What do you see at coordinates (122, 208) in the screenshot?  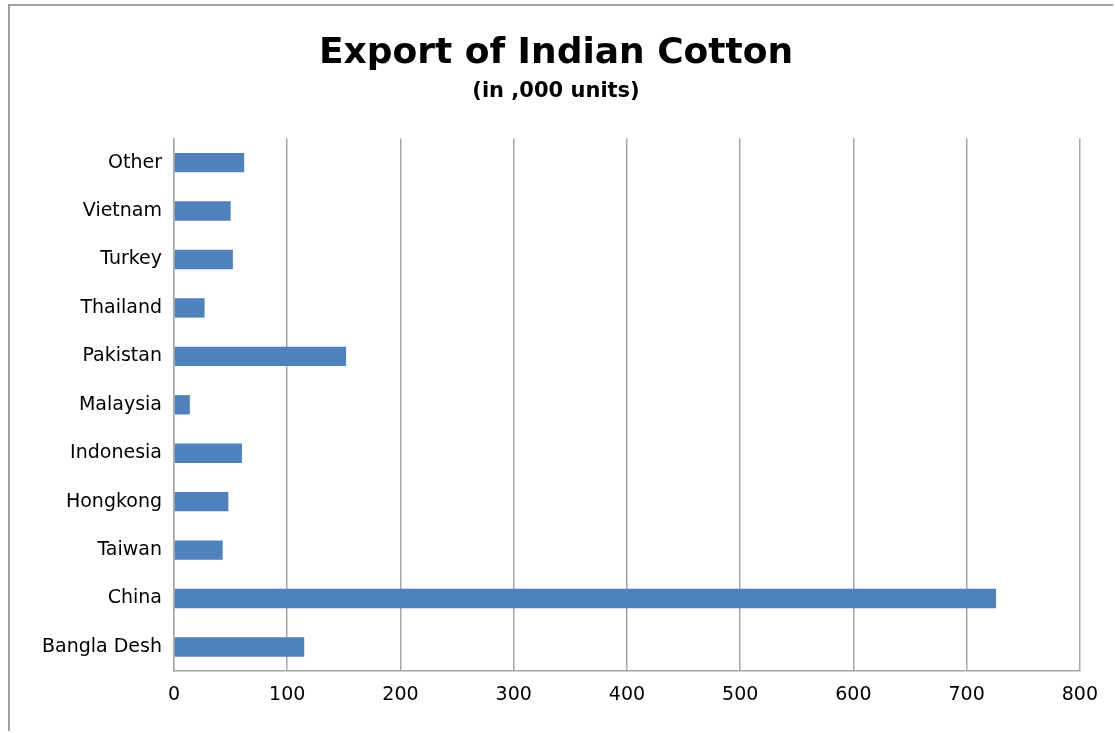 I see `y-tick-label: Vietnam` at bounding box center [122, 208].